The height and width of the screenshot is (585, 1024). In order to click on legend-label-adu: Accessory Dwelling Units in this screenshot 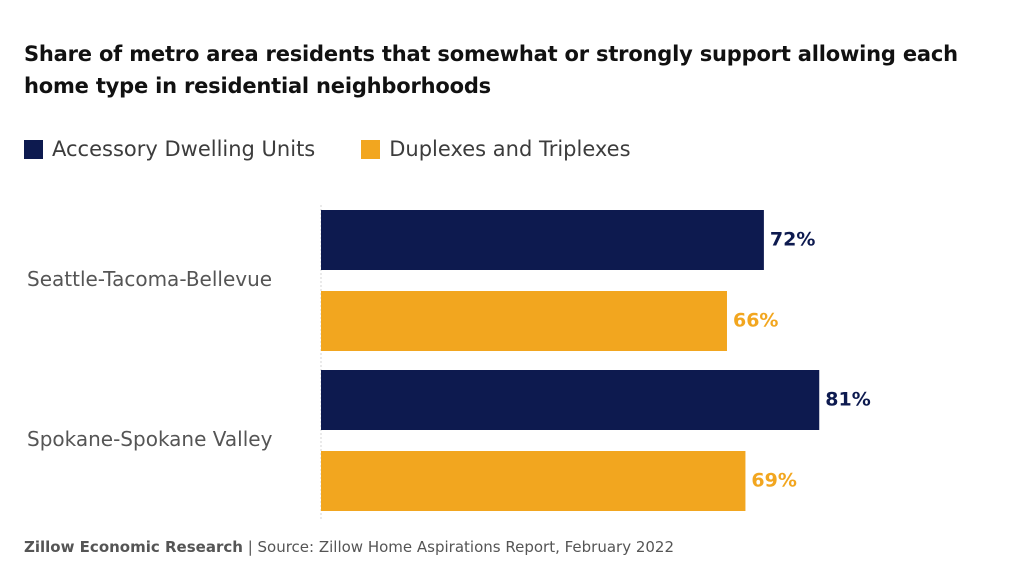, I will do `click(184, 149)`.